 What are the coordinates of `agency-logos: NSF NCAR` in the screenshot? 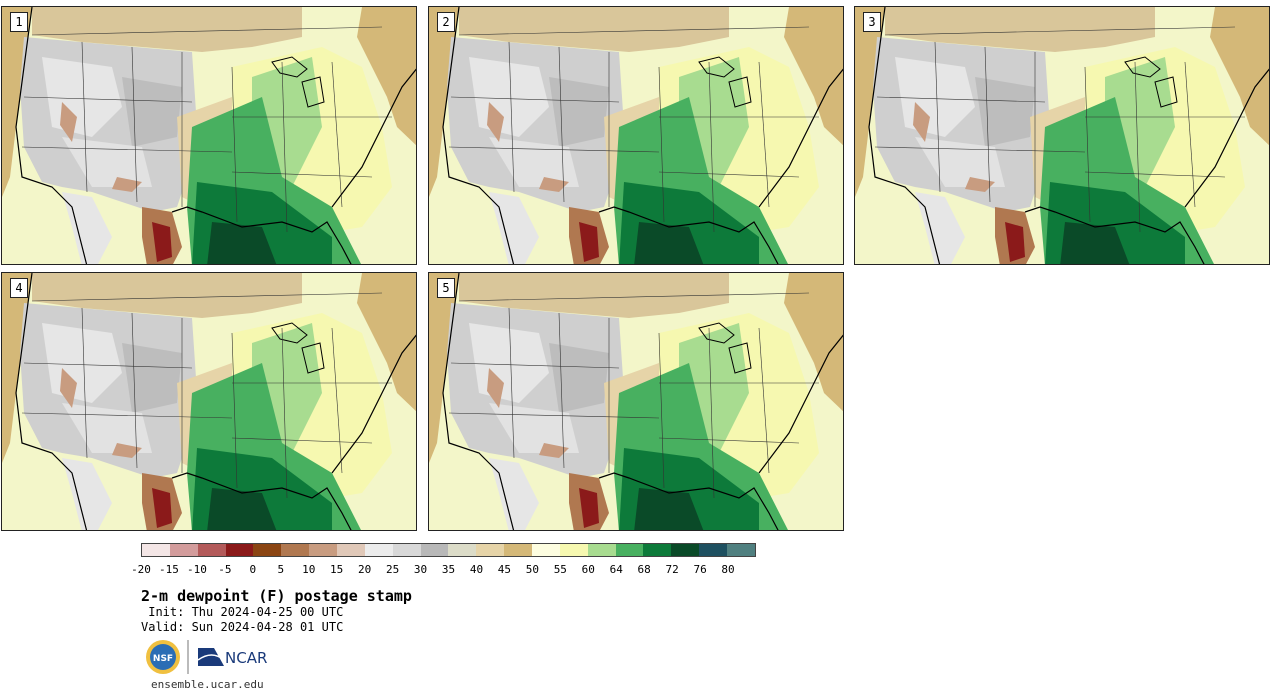 It's located at (206, 657).